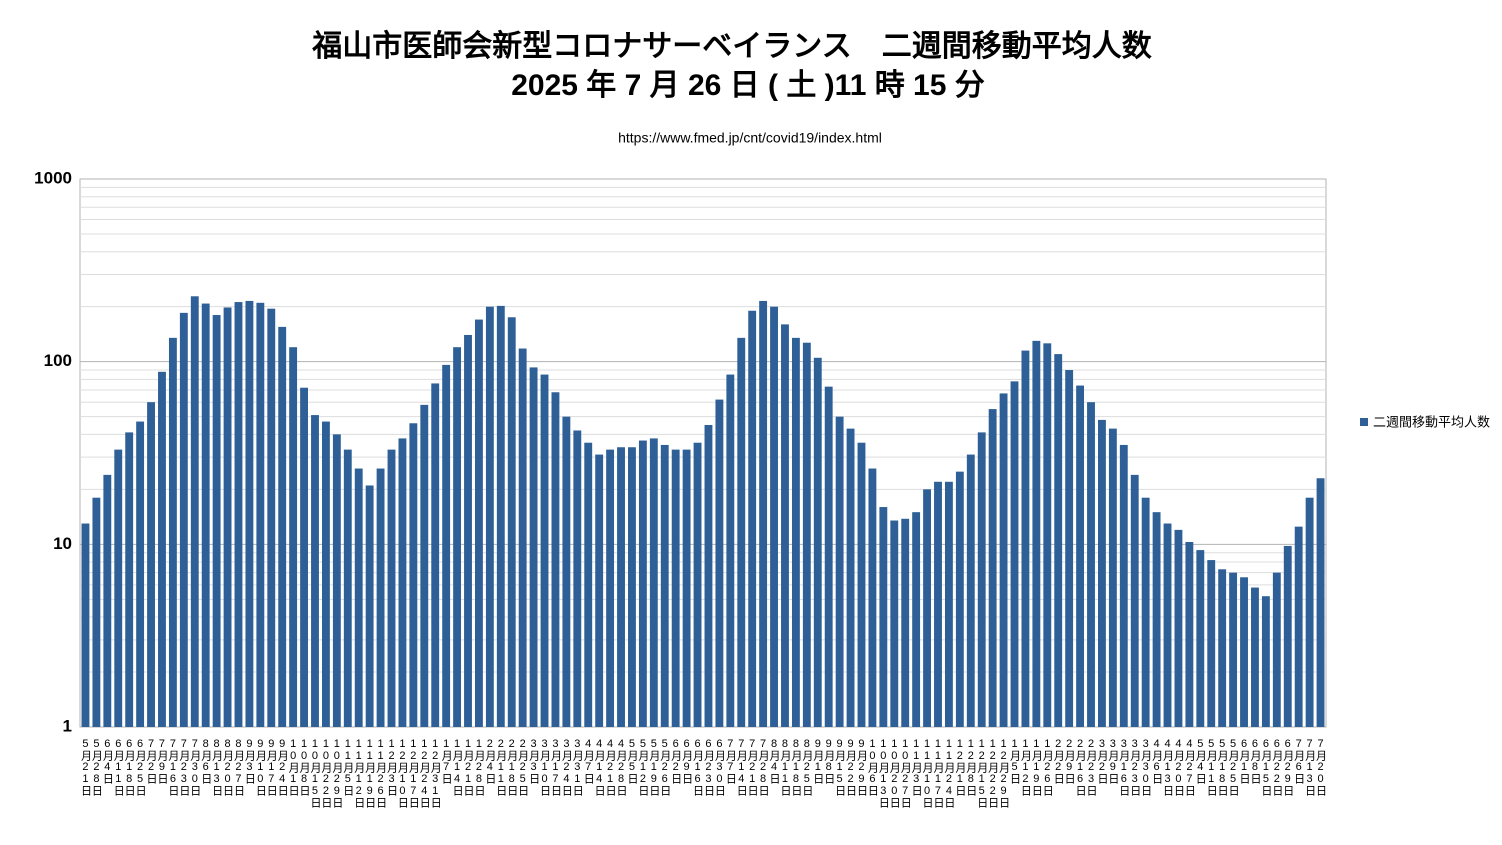 This screenshot has width=1502, height=845. Describe the element at coordinates (479, 767) in the screenshot. I see `x-tick-label: 1月28日` at that location.